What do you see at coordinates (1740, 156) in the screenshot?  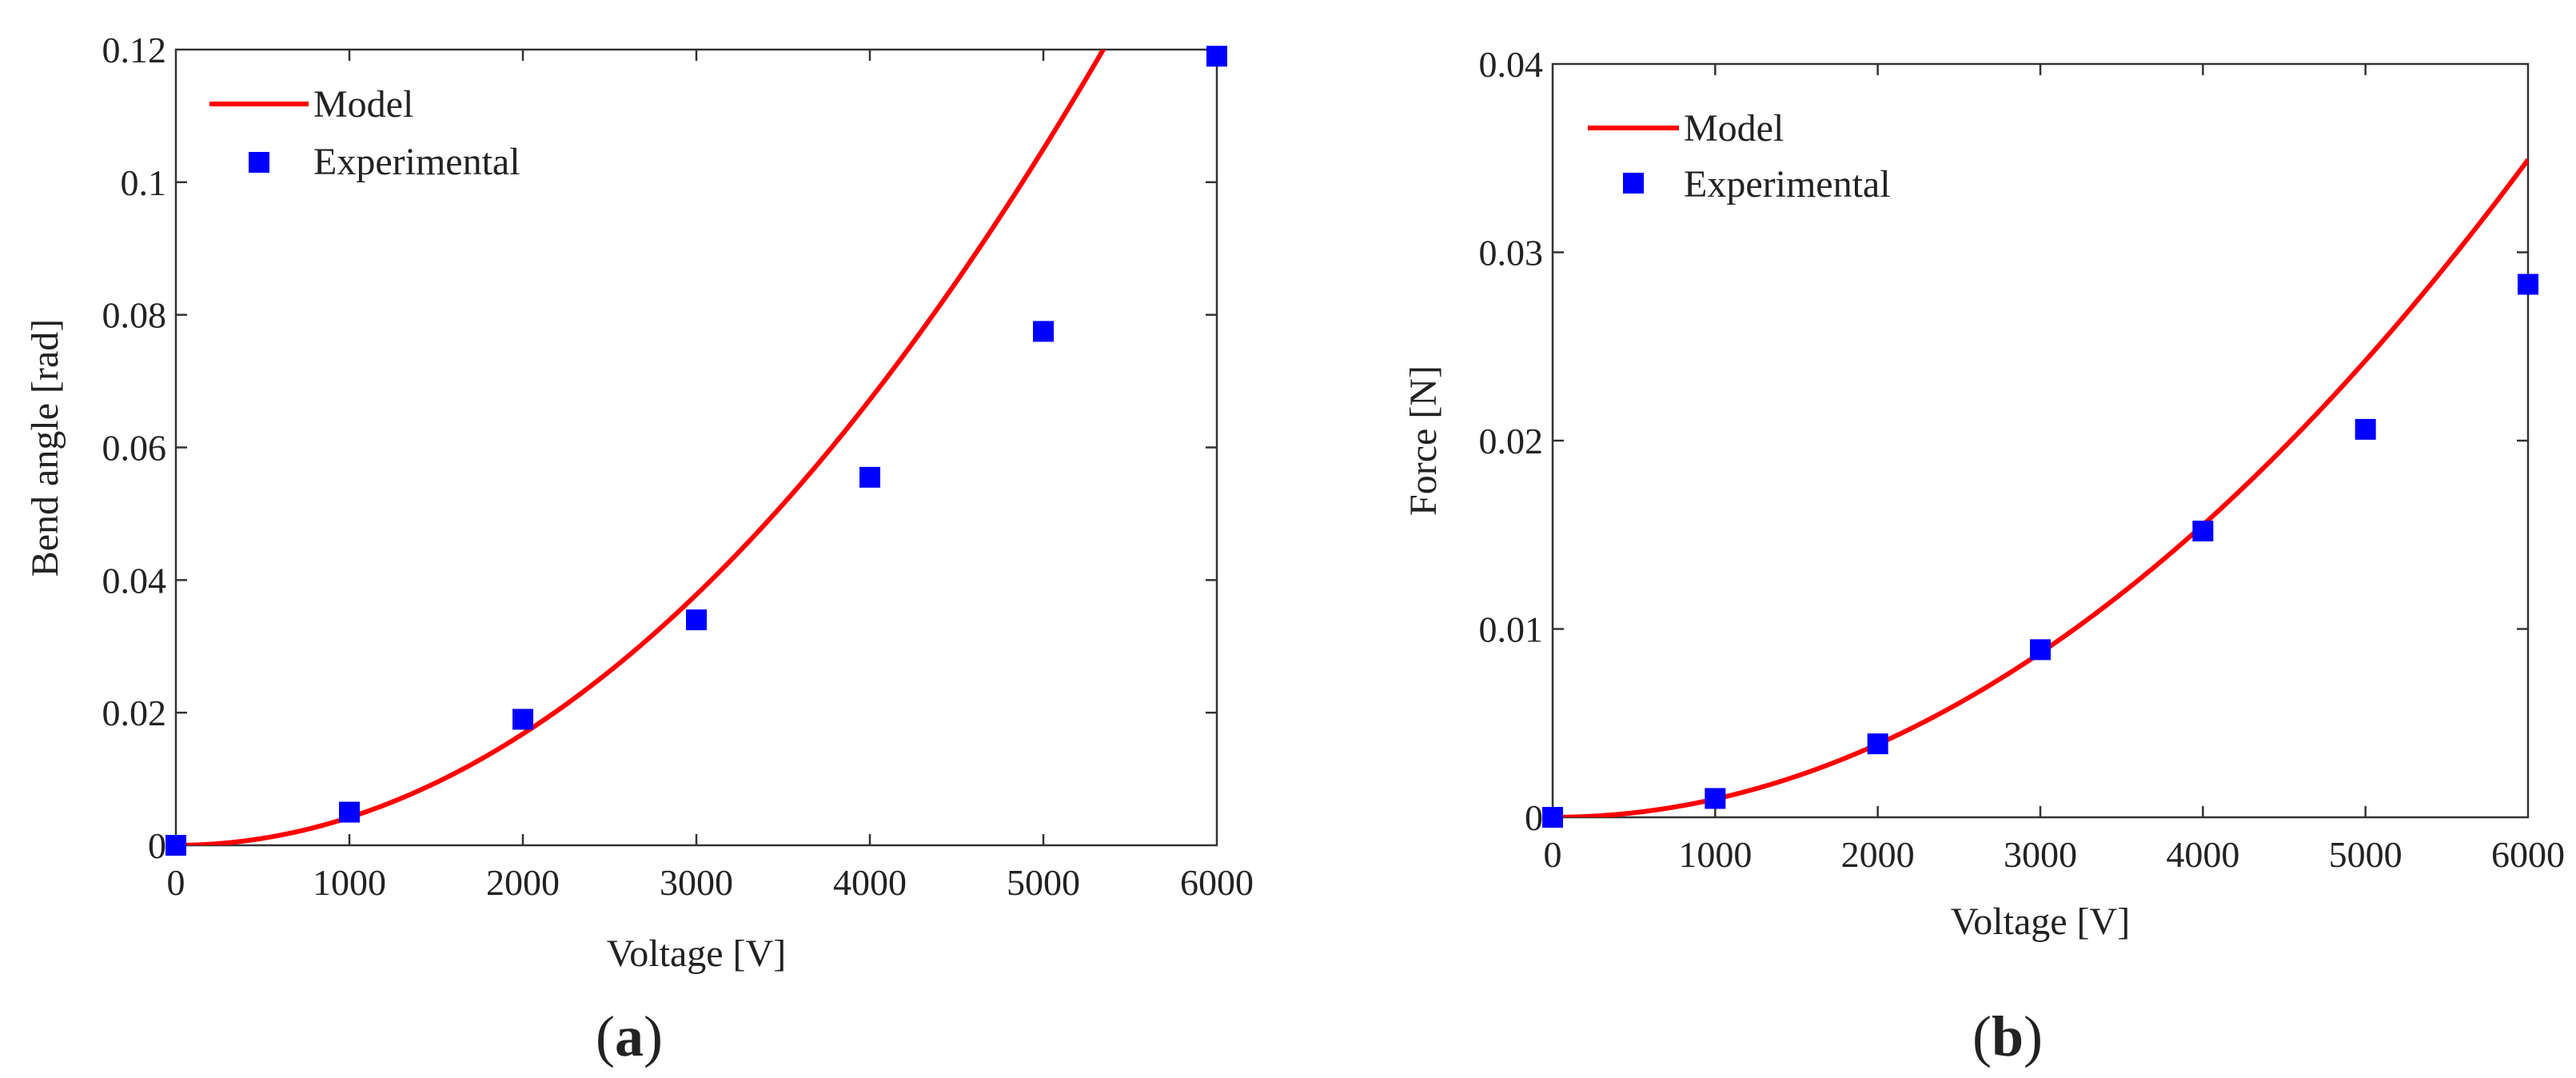 I see `legend-b: Model Experimental` at bounding box center [1740, 156].